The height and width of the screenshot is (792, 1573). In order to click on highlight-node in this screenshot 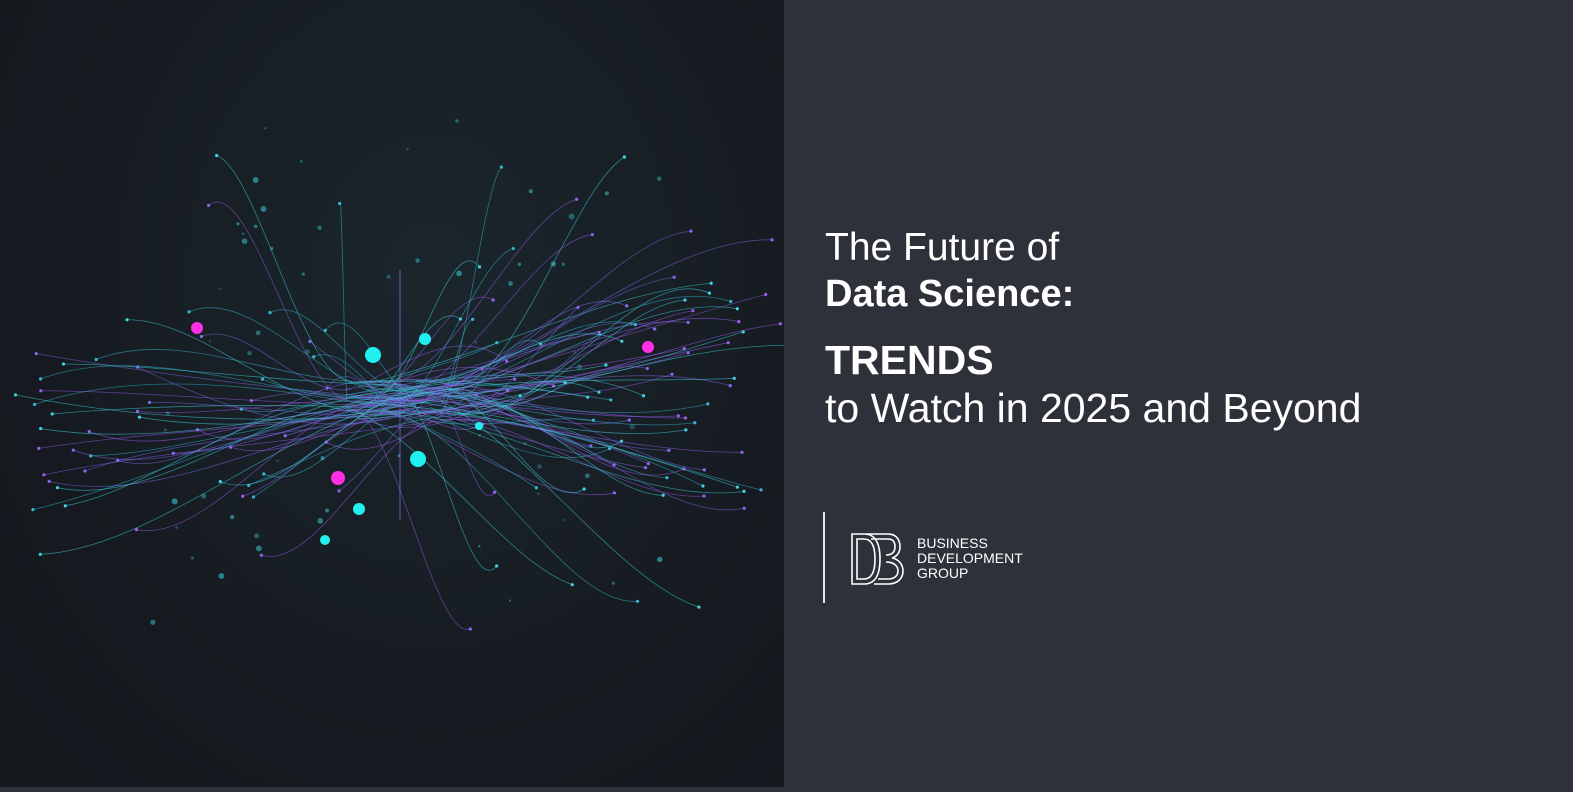, I will do `click(338, 478)`.